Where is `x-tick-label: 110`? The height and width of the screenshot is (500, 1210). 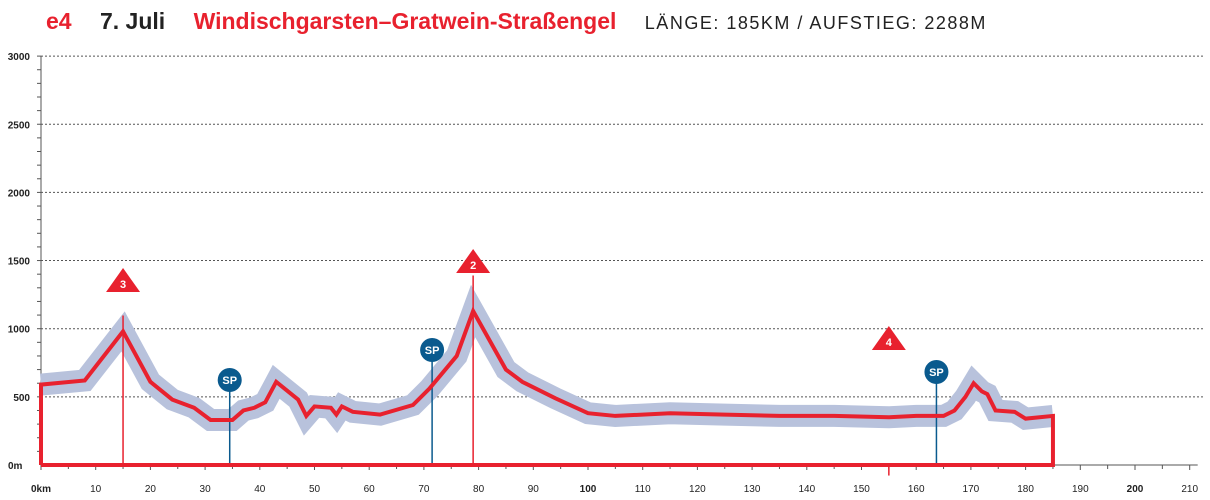 x-tick-label: 110 is located at coordinates (643, 489).